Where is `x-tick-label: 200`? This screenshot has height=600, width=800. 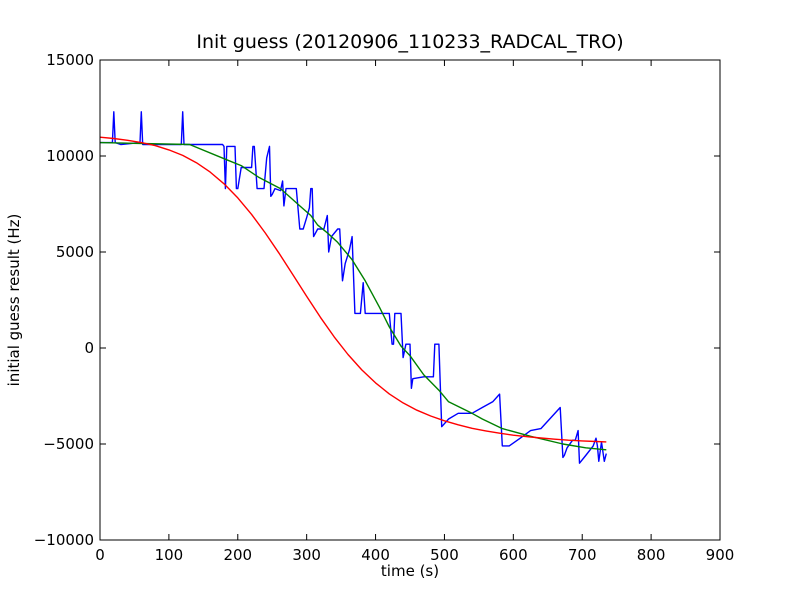 x-tick-label: 200 is located at coordinates (237, 555).